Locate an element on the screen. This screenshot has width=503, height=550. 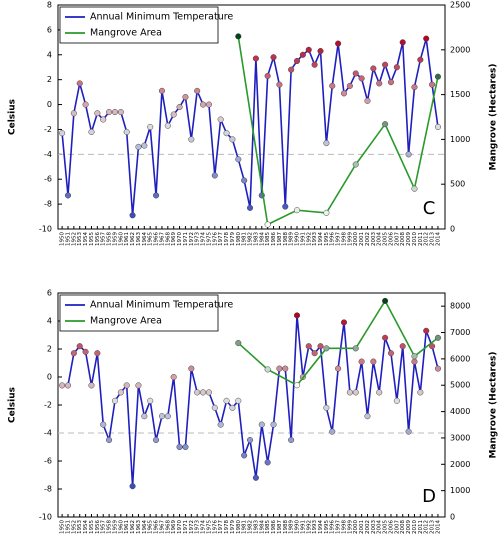
x-tick-label: 1977 is located at coordinates (221, 527).